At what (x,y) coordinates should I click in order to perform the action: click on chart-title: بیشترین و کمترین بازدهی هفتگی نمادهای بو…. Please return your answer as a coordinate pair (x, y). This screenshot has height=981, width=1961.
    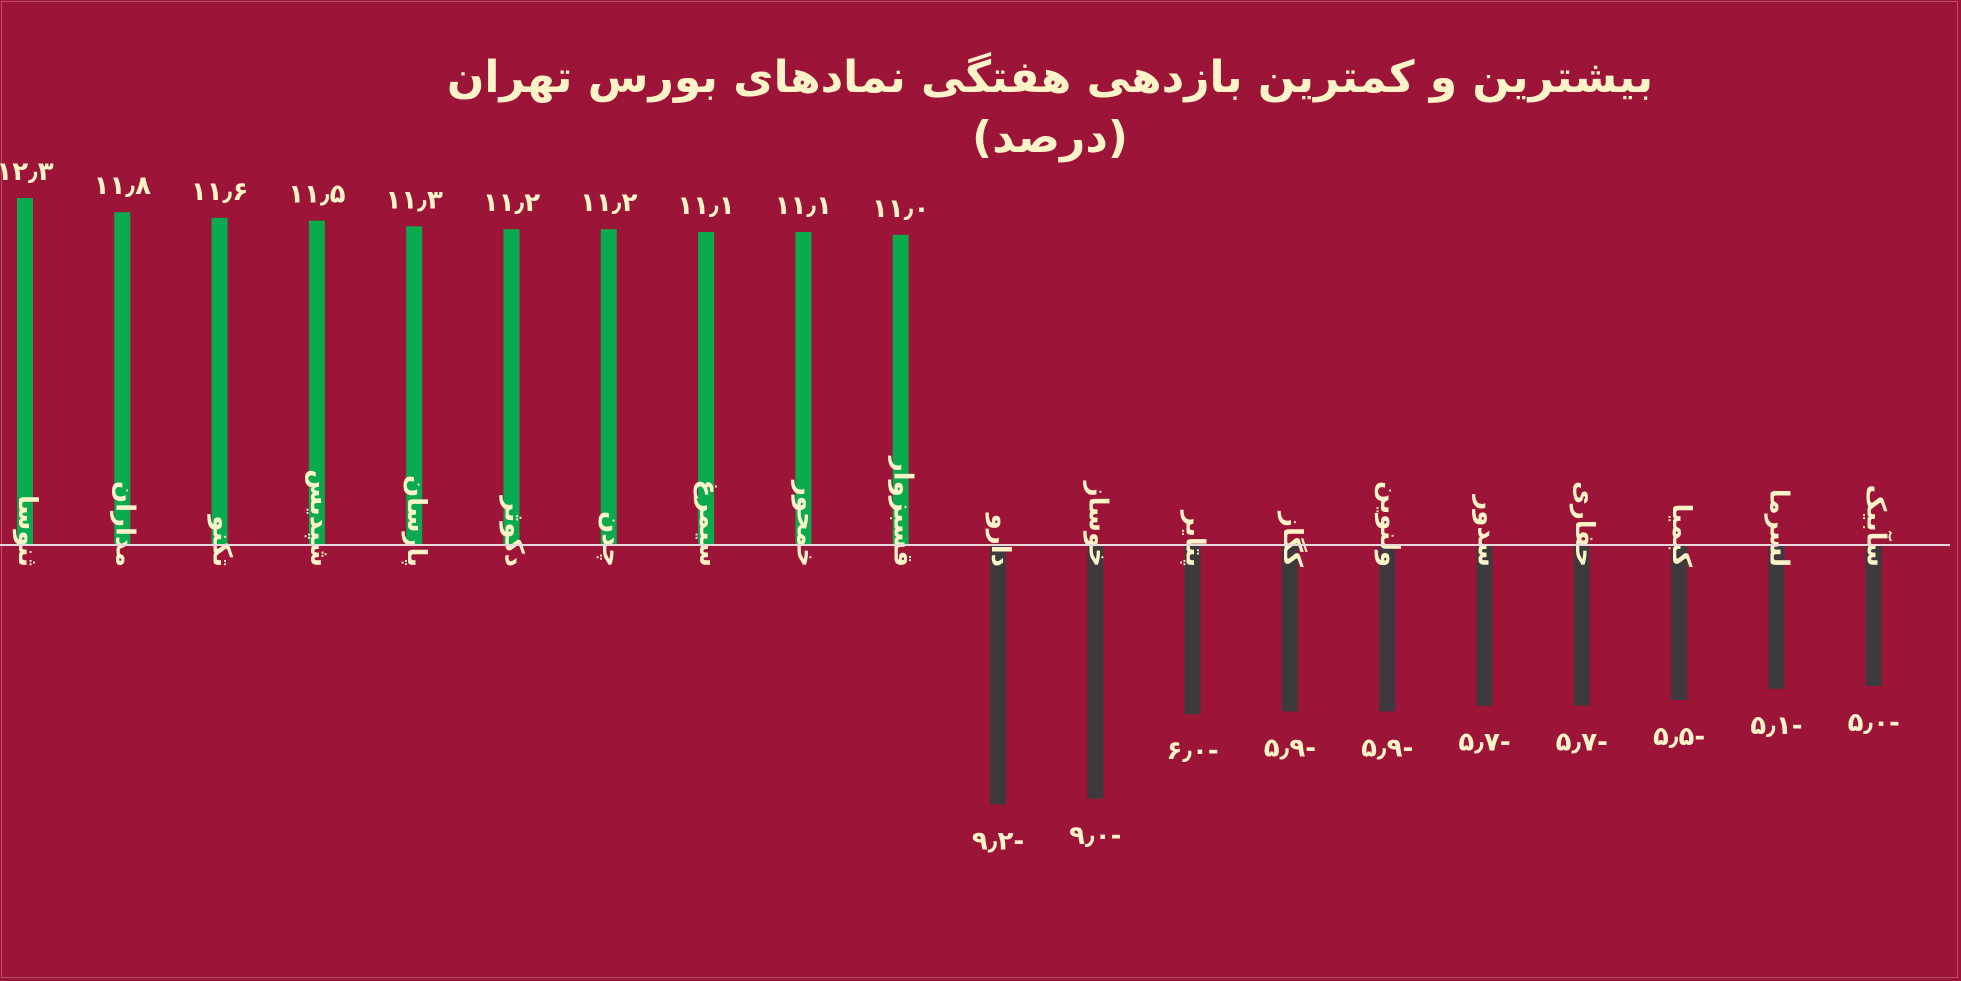
    Looking at the image, I should click on (1050, 107).